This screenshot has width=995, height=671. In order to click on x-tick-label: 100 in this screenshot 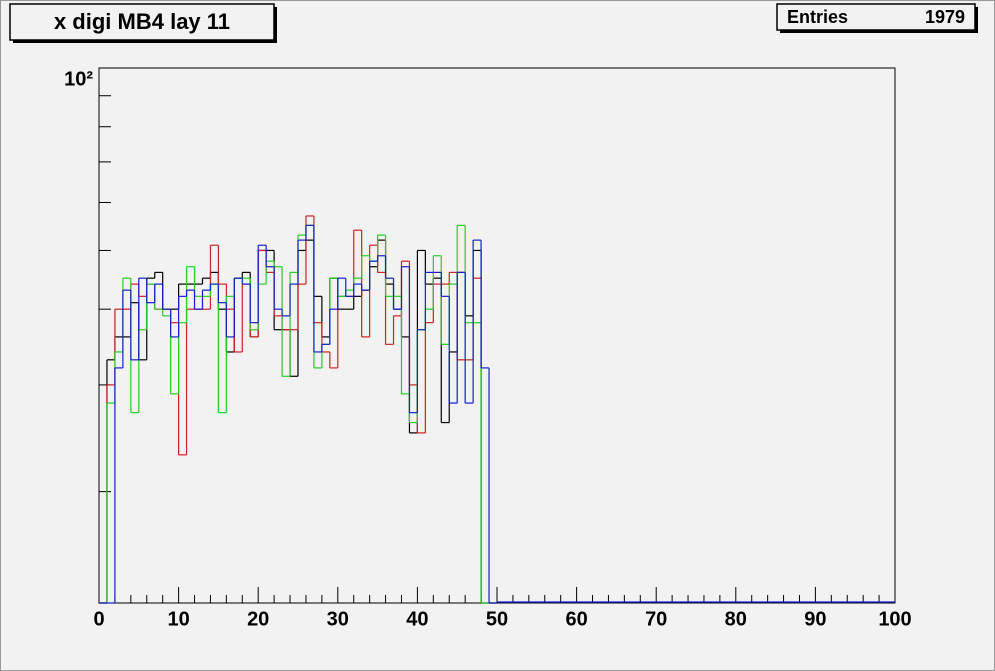, I will do `click(894, 619)`.